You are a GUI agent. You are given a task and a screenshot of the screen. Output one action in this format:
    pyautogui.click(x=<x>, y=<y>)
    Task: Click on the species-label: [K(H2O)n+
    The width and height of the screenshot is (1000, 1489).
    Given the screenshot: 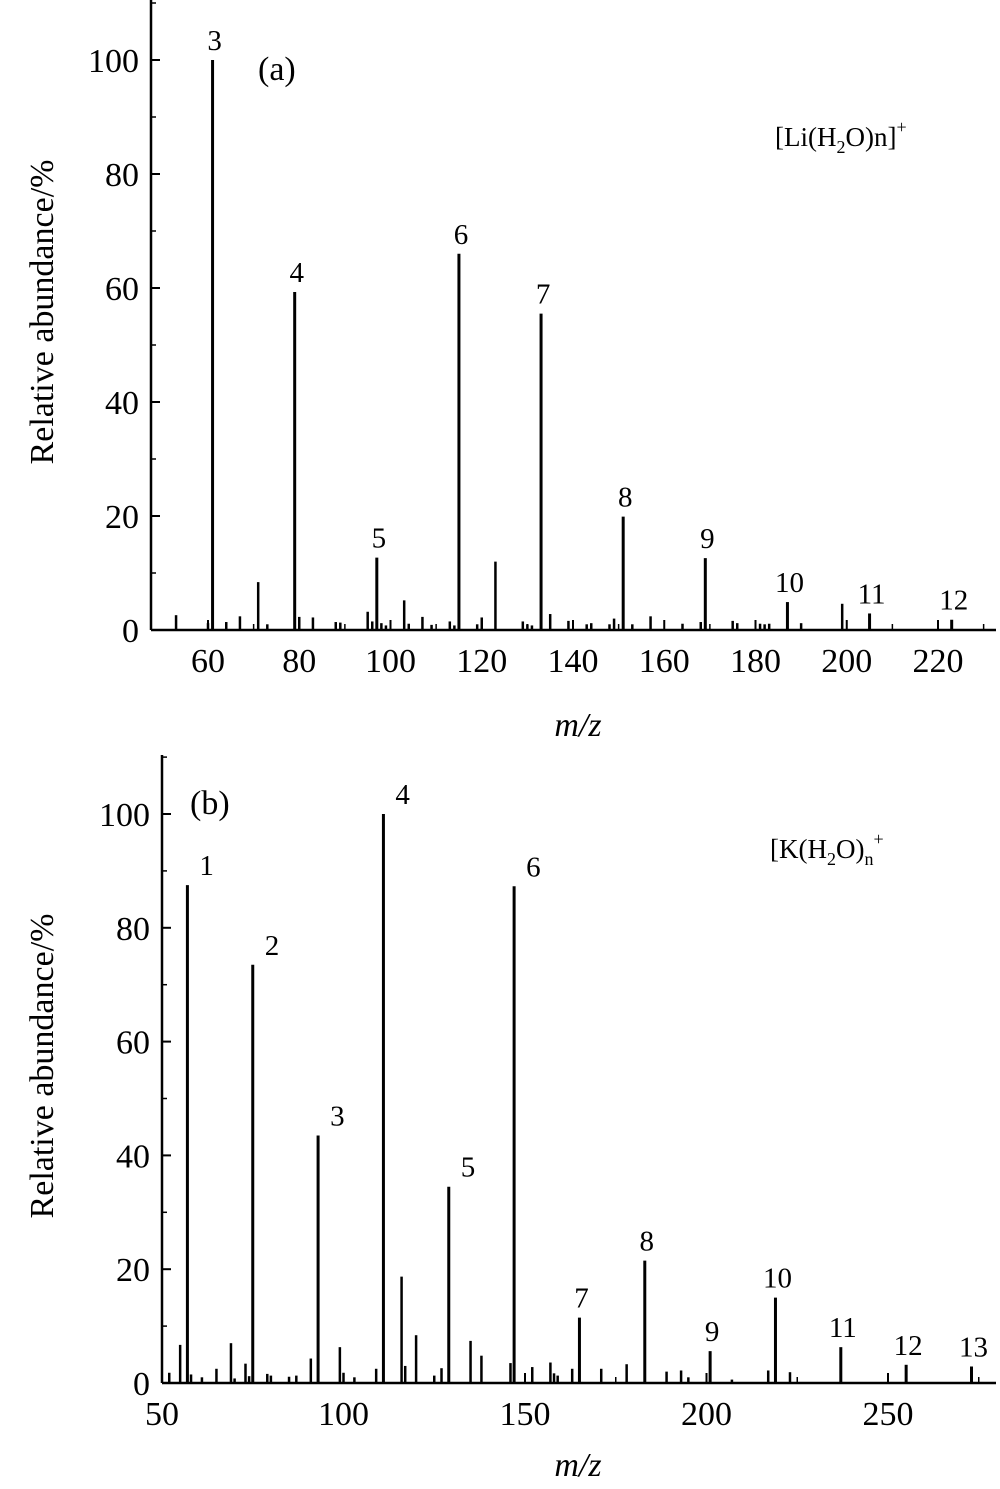 What is the action you would take?
    pyautogui.click(x=827, y=849)
    